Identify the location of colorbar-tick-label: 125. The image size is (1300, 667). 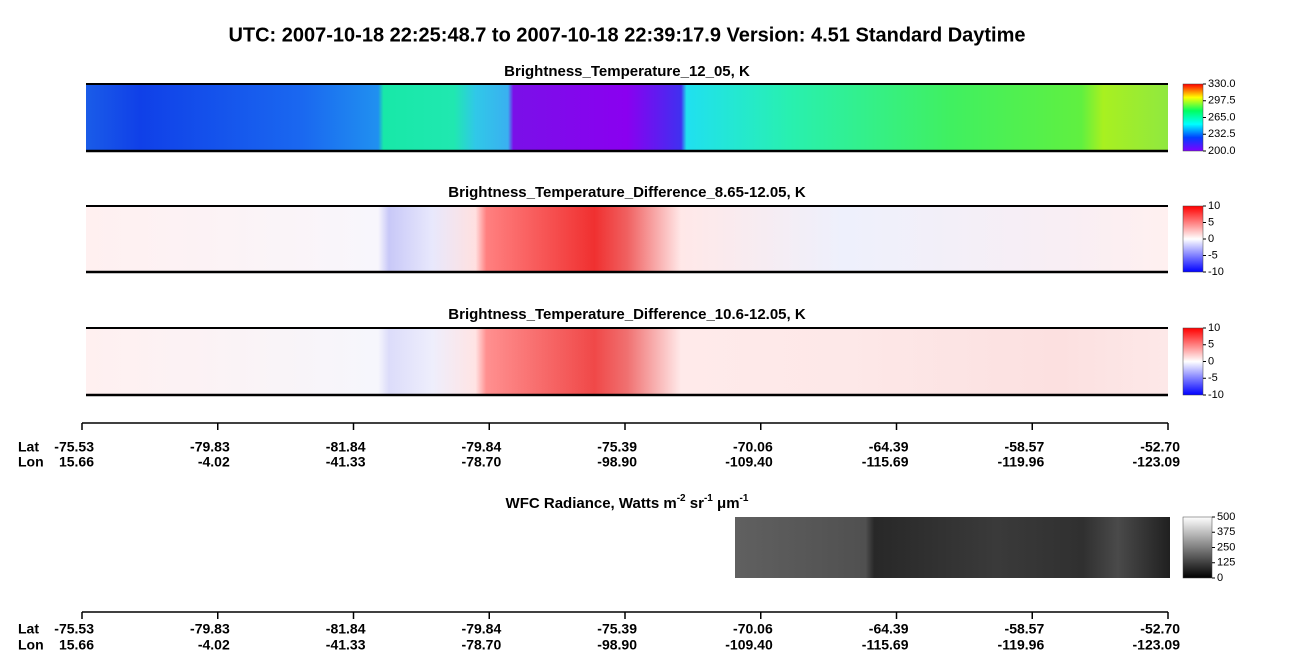
(1226, 563).